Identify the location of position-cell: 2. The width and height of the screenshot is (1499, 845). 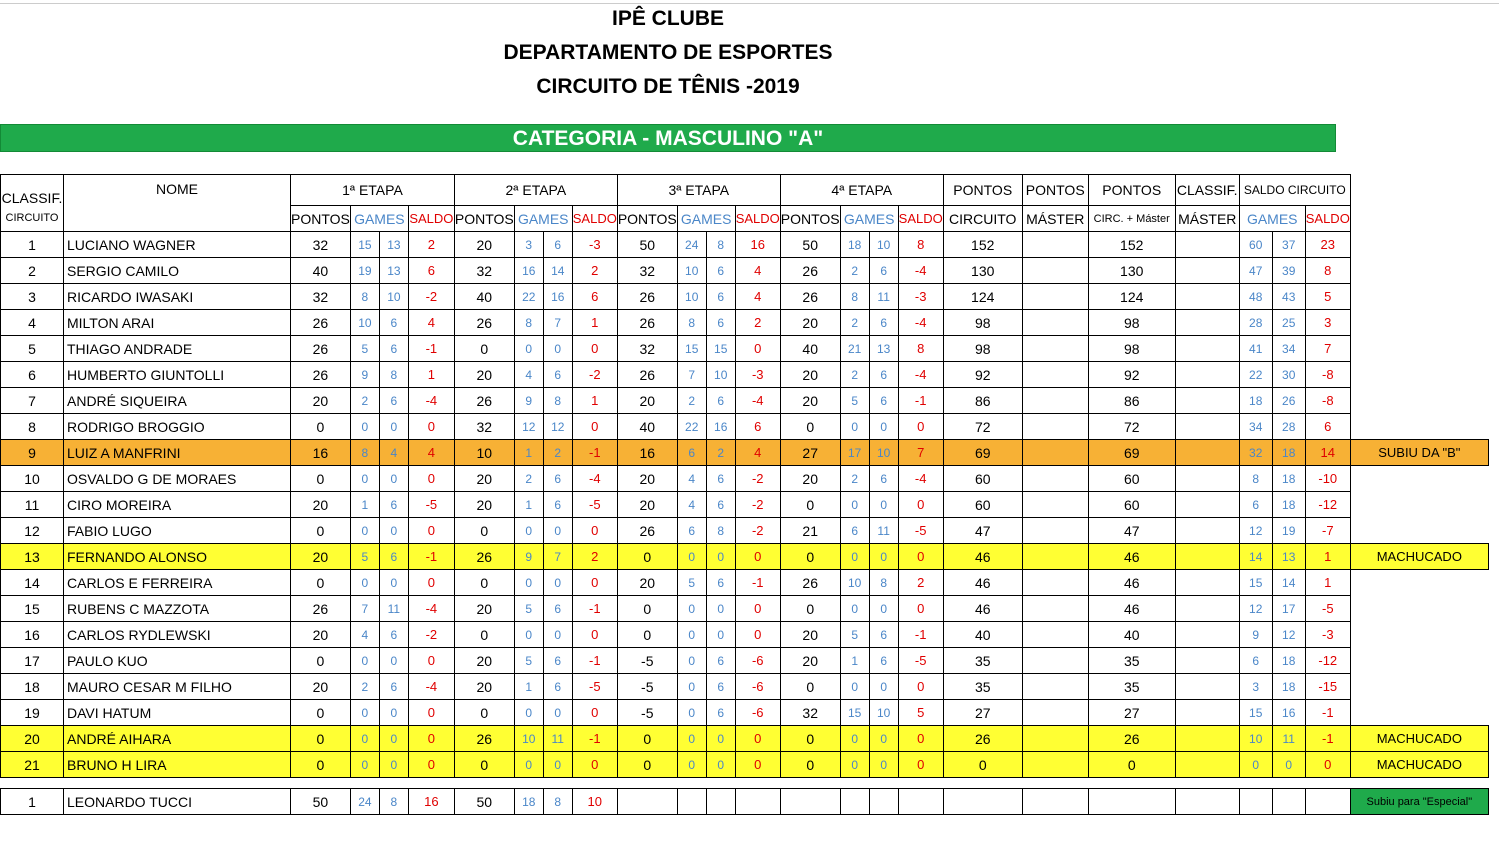
(32, 270).